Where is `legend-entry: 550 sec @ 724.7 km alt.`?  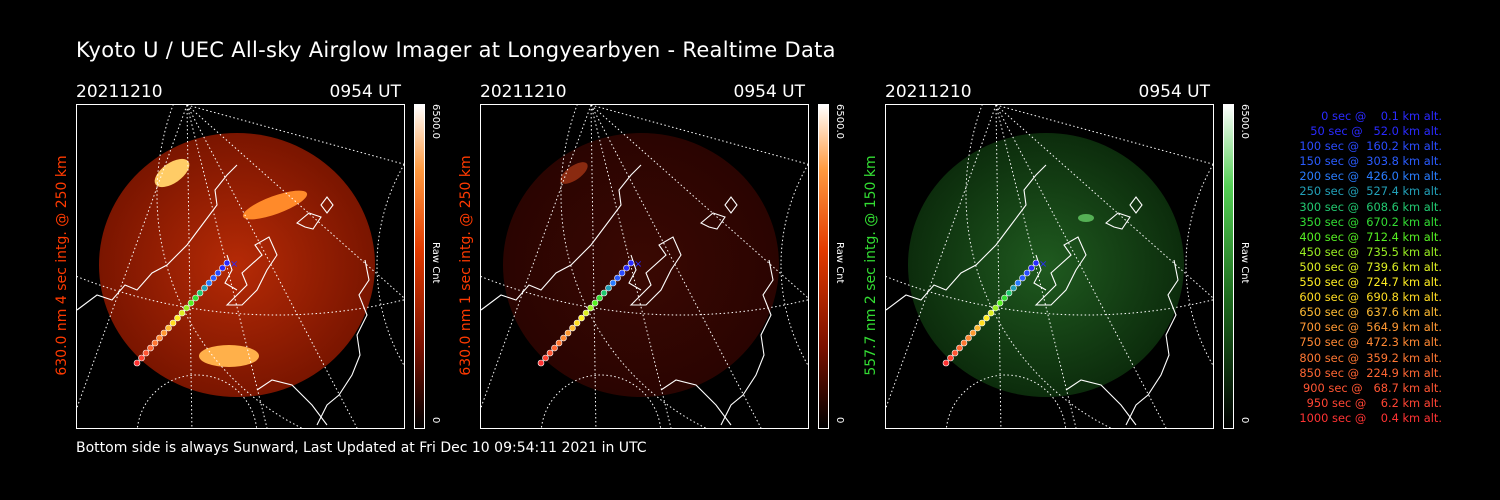 legend-entry: 550 sec @ 724.7 km alt. is located at coordinates (1370, 282).